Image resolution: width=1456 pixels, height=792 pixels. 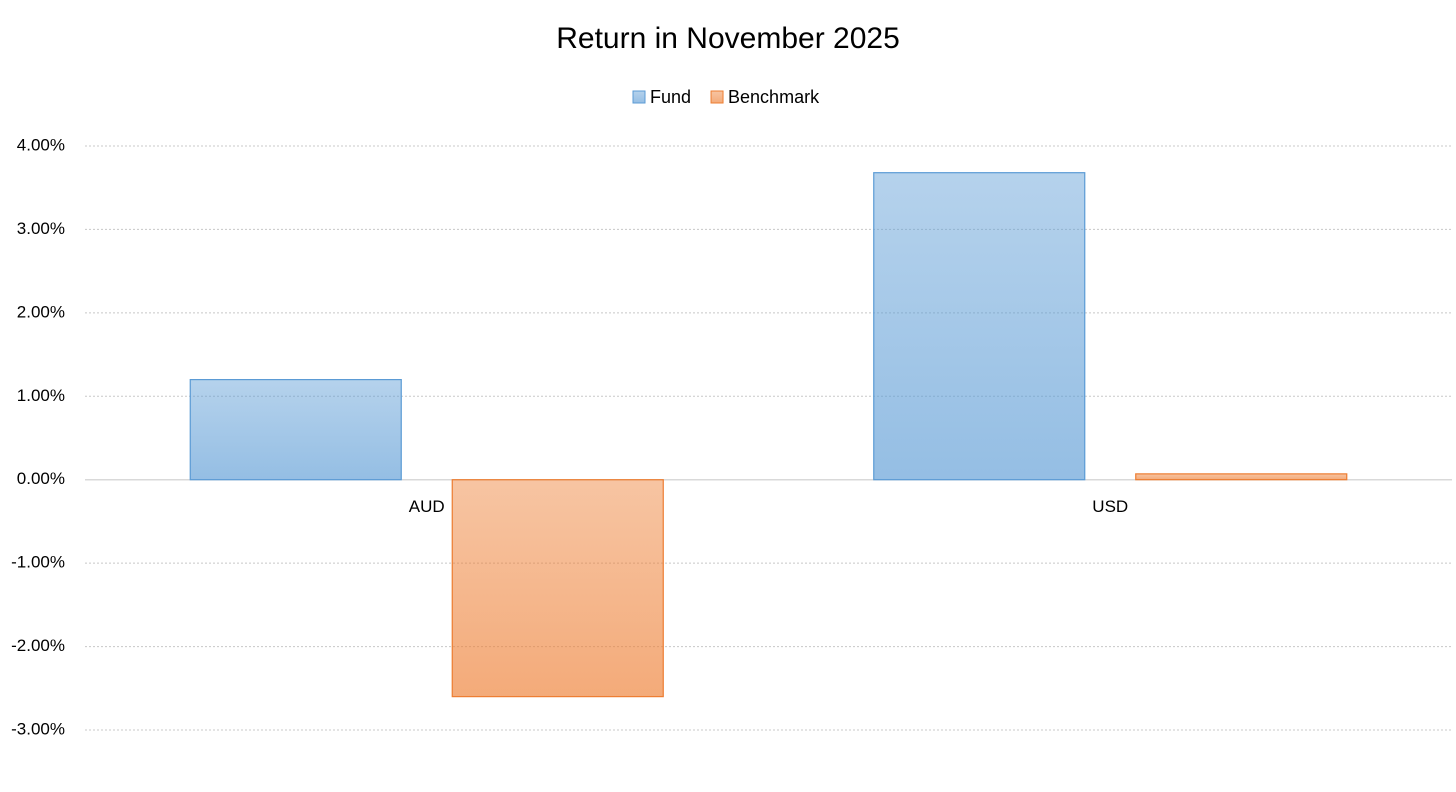 What do you see at coordinates (774, 97) in the screenshot?
I see `legend-label: Benchmark` at bounding box center [774, 97].